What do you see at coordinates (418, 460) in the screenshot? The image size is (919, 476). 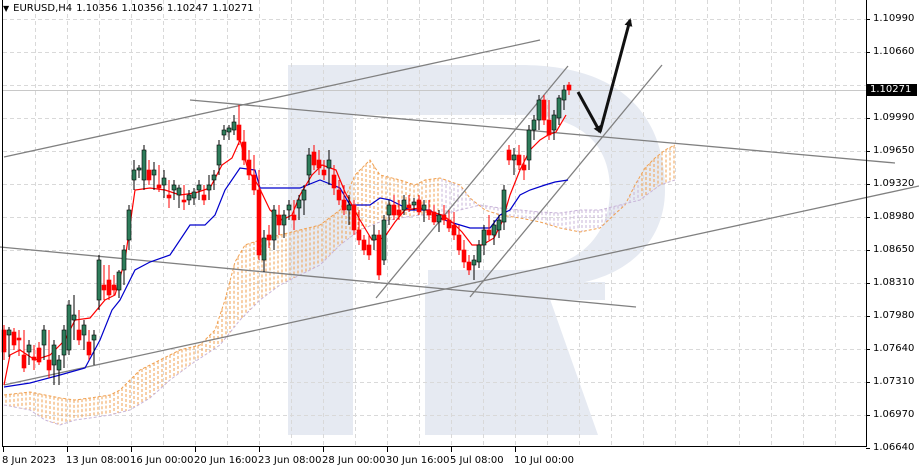 I see `time-axis-label: 30 Jun 16:00` at bounding box center [418, 460].